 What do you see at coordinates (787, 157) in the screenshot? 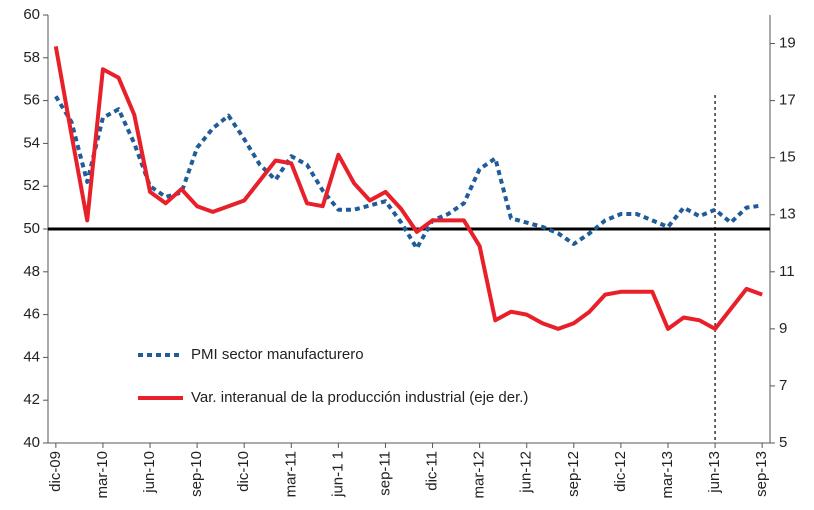
I see `y2-tick-label: 15` at bounding box center [787, 157].